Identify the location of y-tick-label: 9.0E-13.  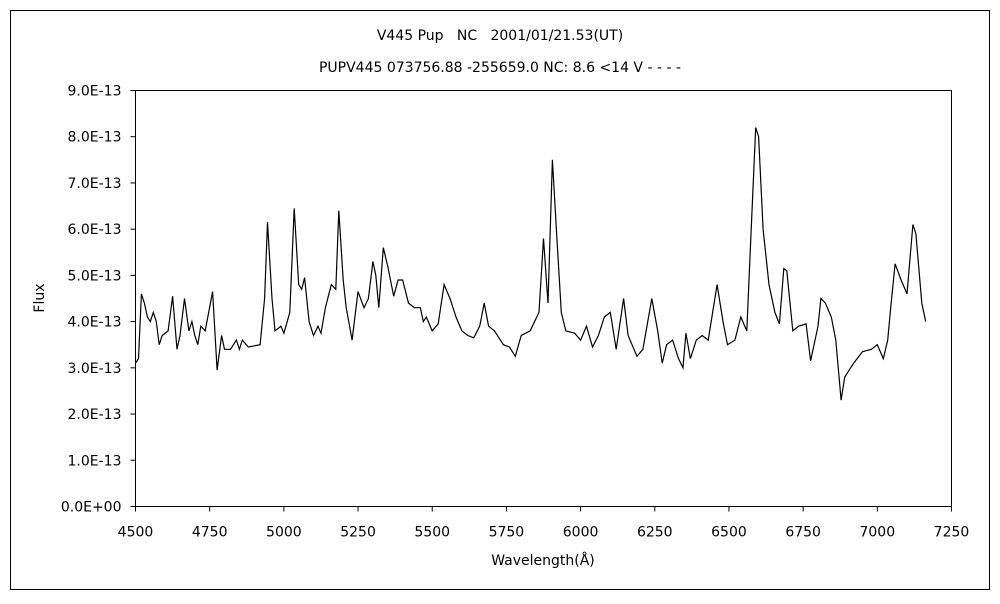
(95, 92).